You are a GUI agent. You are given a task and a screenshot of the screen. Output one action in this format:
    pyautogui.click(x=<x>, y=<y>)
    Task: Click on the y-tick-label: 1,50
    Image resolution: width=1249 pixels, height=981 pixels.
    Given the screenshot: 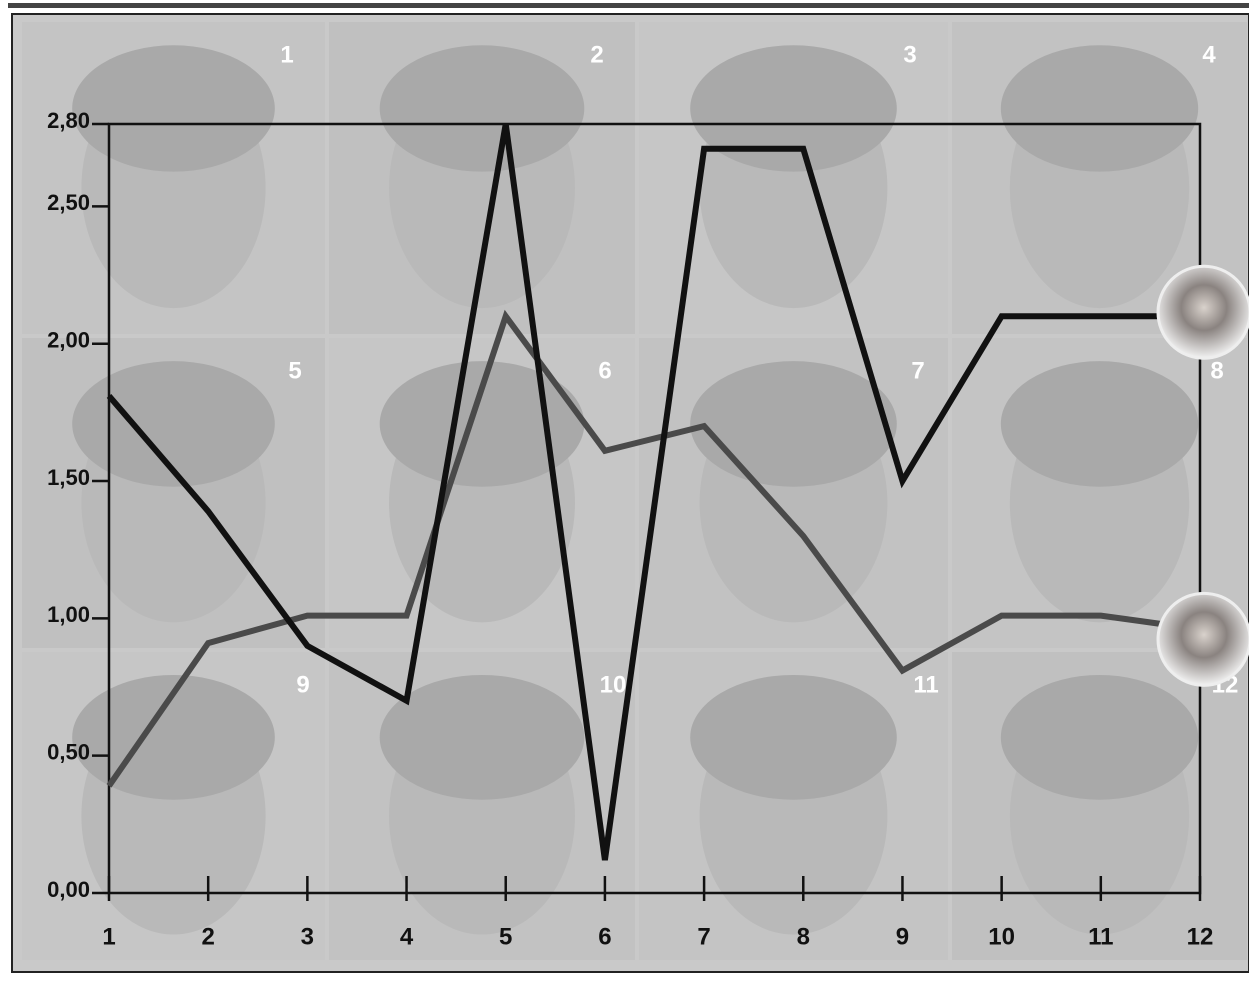 What is the action you would take?
    pyautogui.click(x=68, y=477)
    